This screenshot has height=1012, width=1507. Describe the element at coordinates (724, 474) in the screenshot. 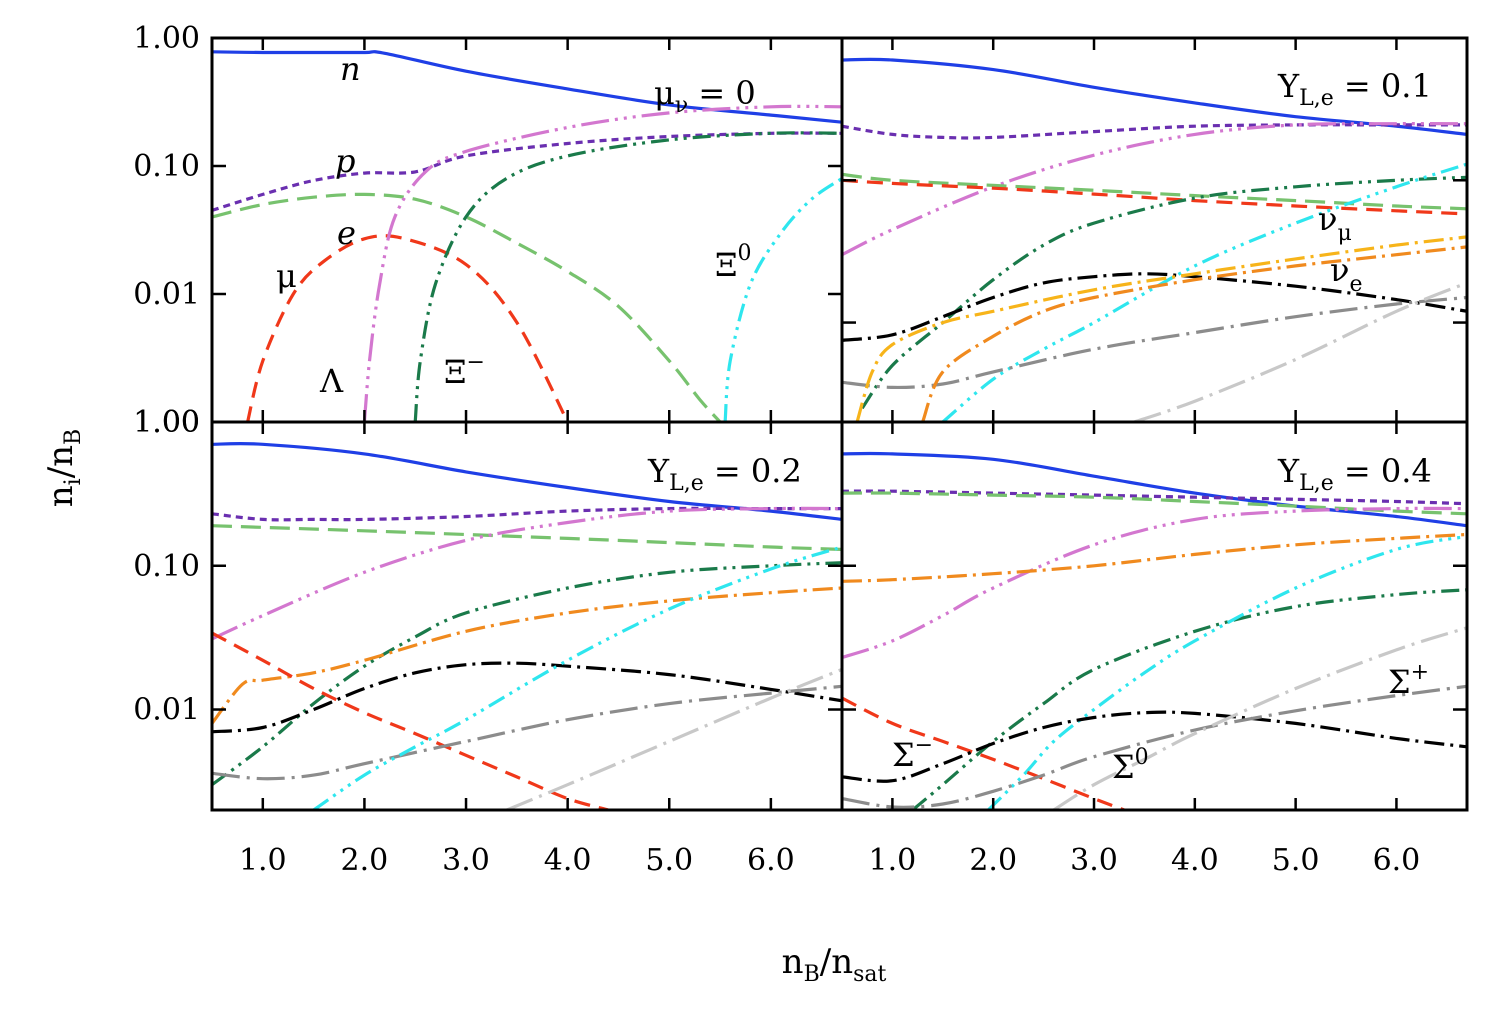

I see `panel-title-bottom-left: YL,e = 0.2` at that location.